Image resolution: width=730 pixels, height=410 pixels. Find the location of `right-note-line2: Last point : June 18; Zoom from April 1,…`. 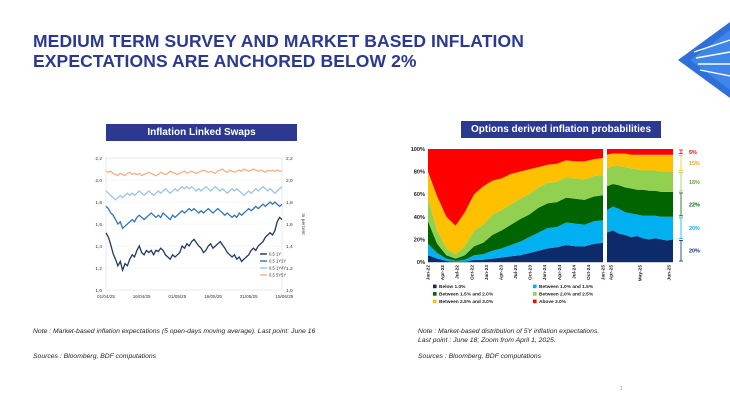

right-note-line2: Last point : June 18; Zoom from April 1,… is located at coordinates (487, 340).